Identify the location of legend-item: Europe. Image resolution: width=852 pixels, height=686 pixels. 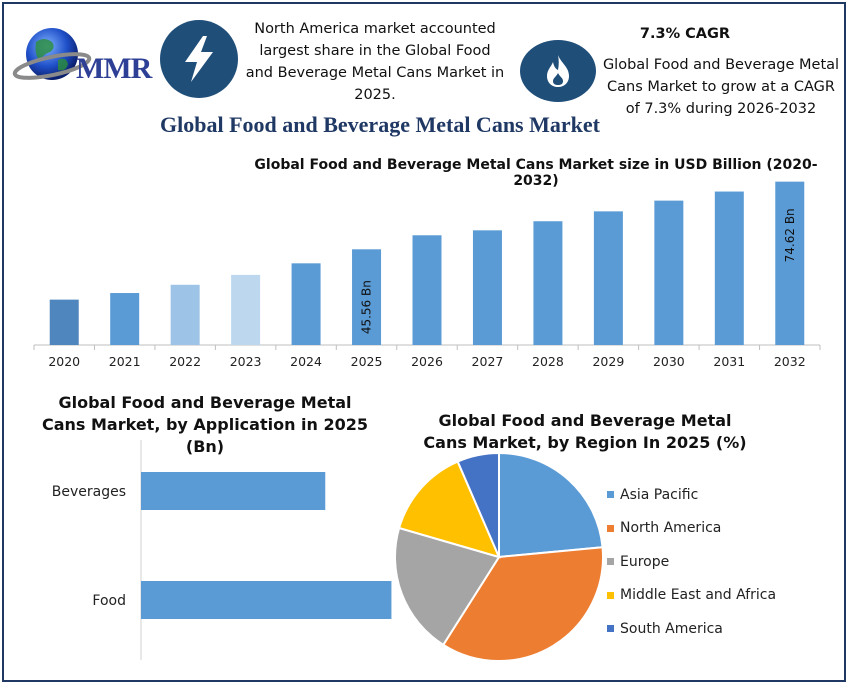
(691, 562).